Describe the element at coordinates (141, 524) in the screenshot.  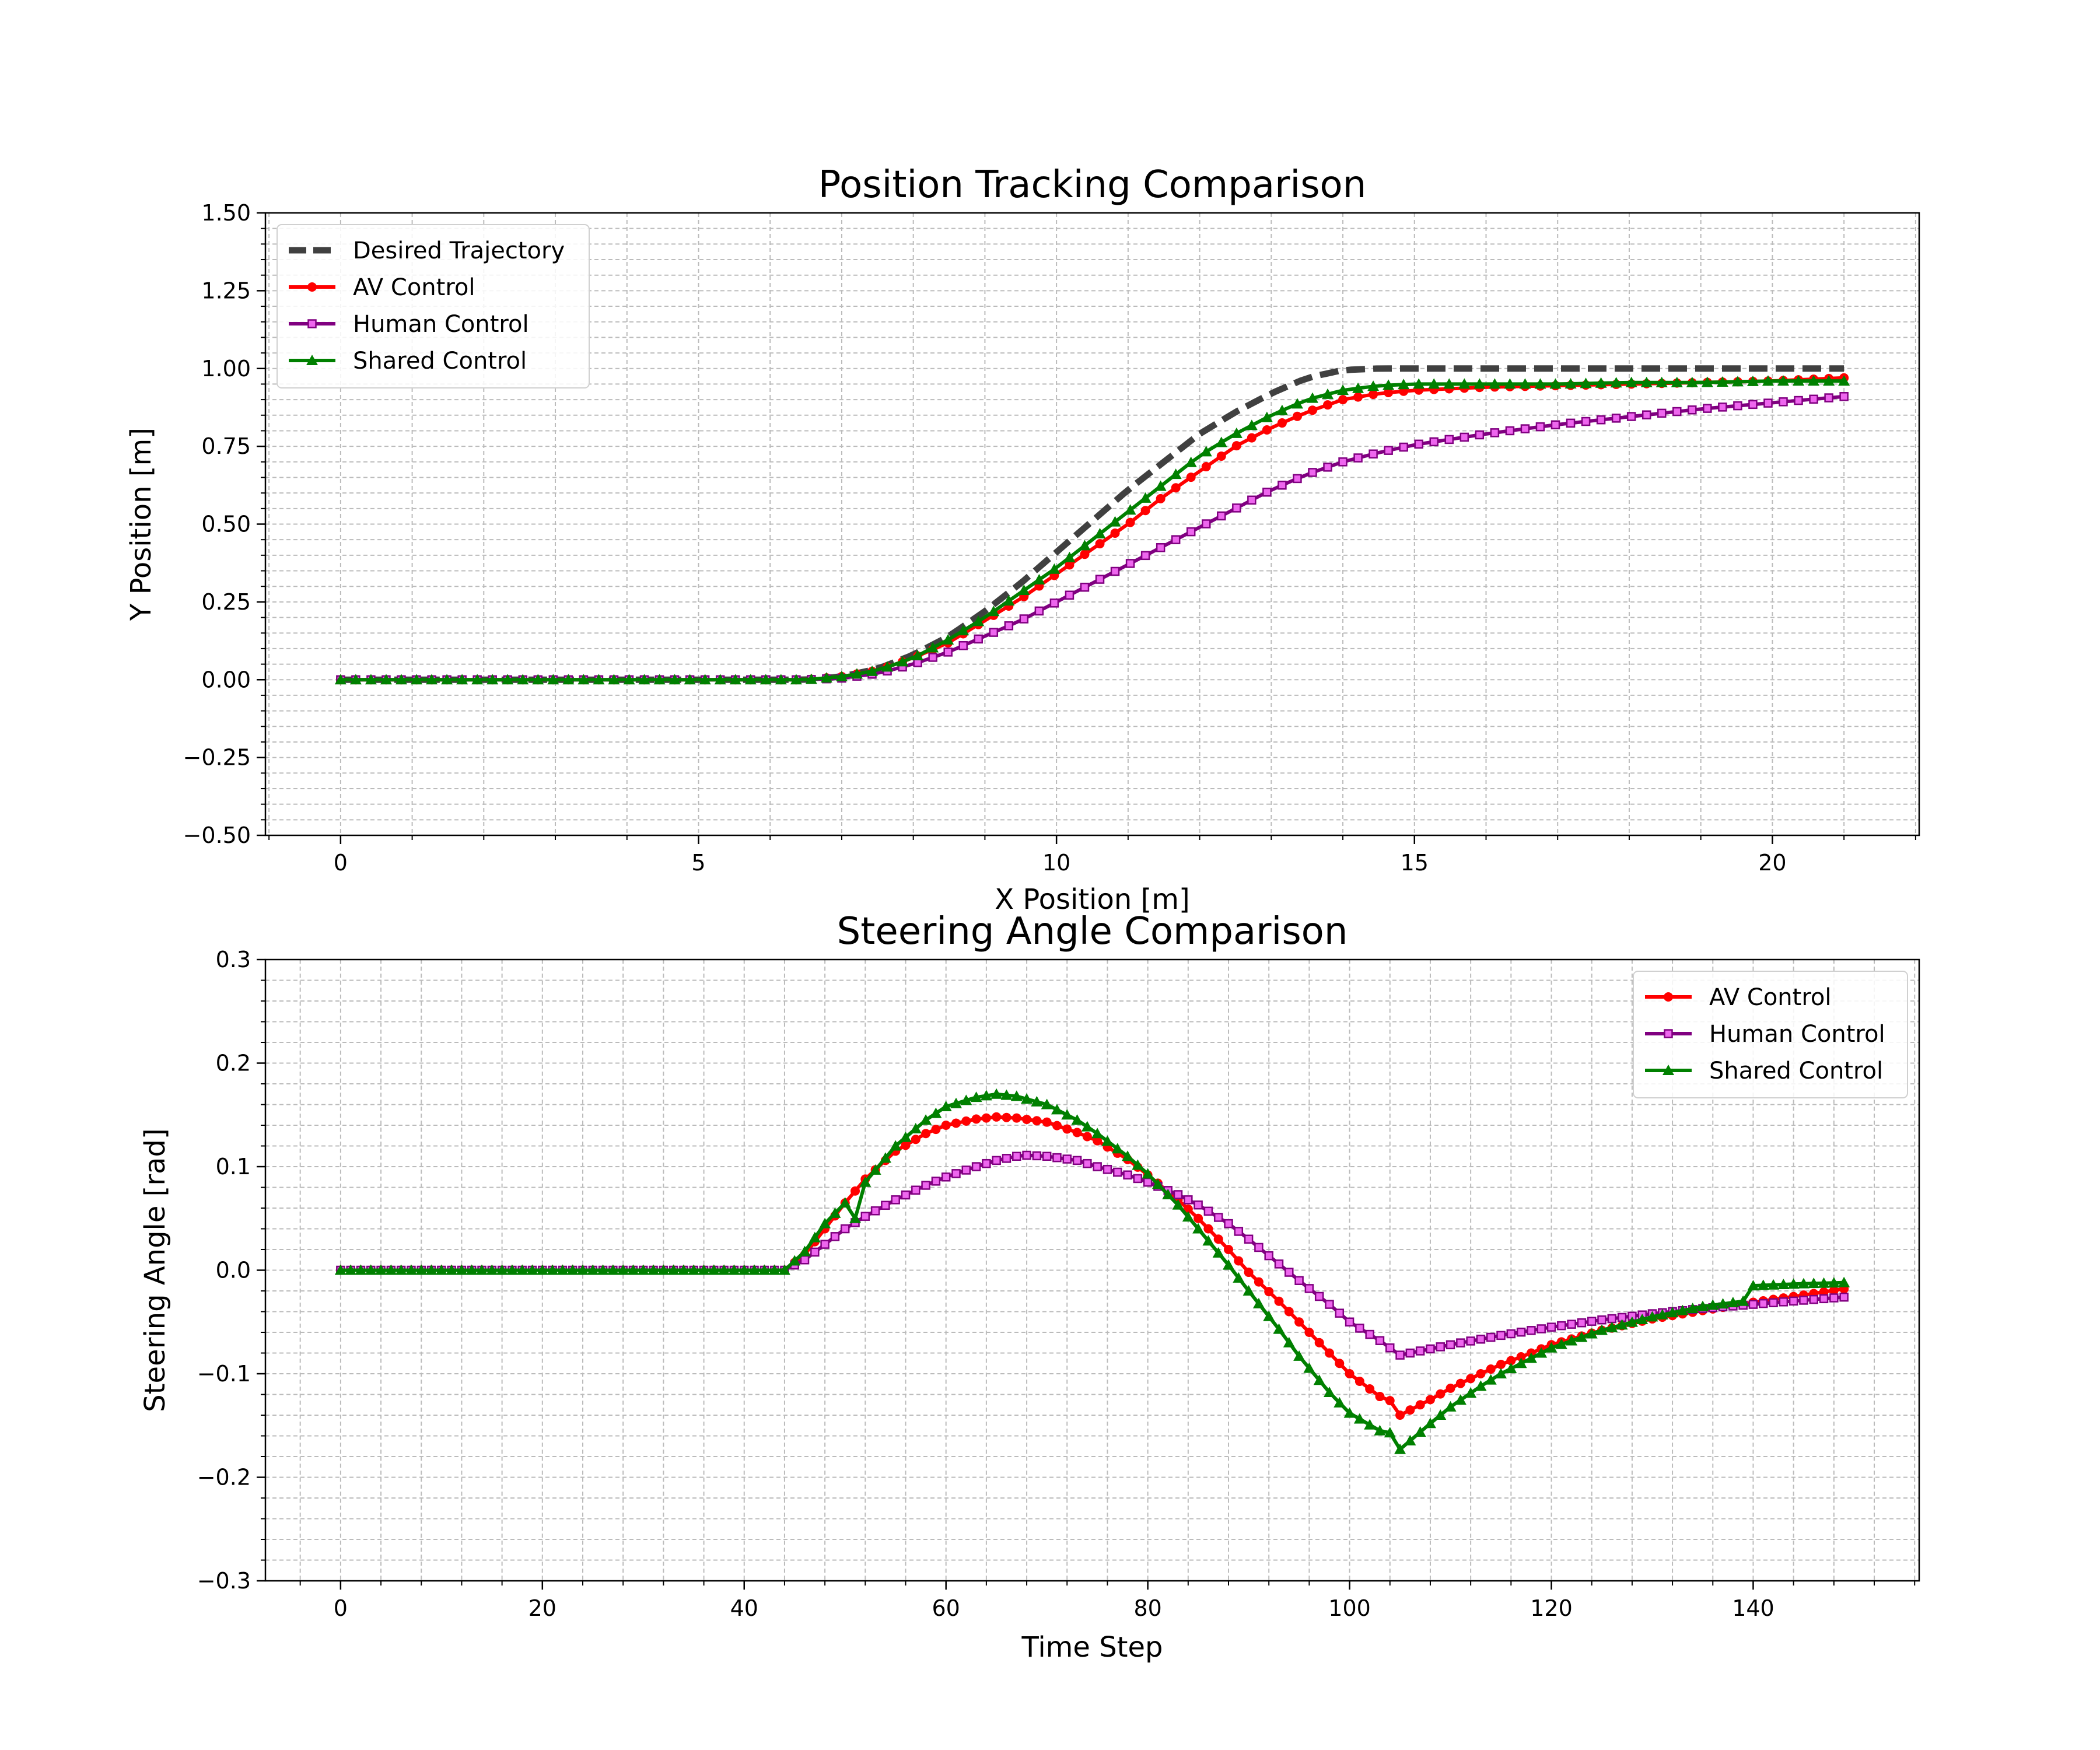
I see `position-y-axis-label: Y Position [m]` at that location.